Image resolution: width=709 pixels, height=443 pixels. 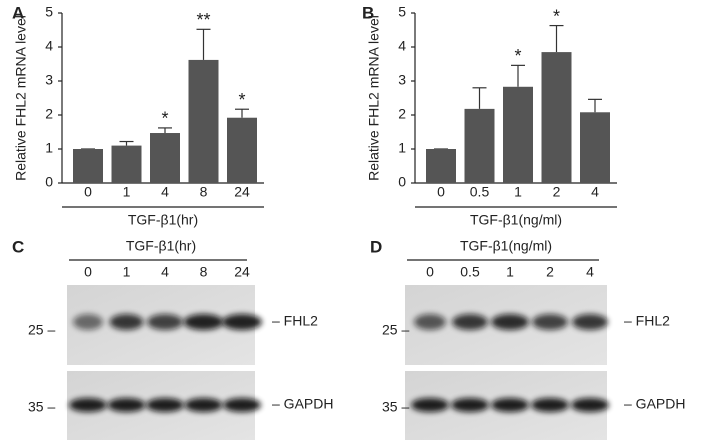 What do you see at coordinates (368, 12) in the screenshot?
I see `panel-label: B` at bounding box center [368, 12].